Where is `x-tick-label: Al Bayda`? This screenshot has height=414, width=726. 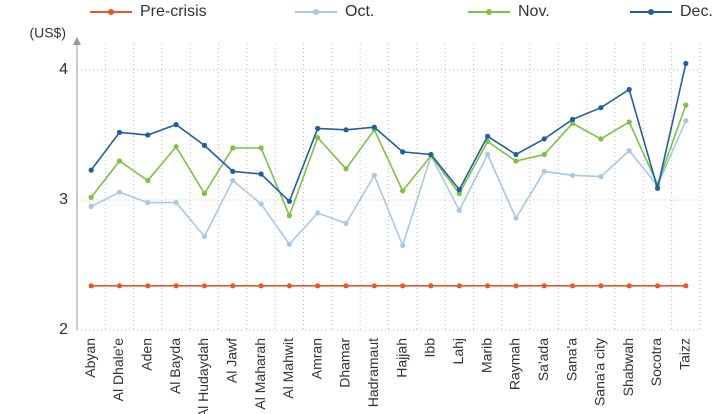 x-tick-label: Al Bayda is located at coordinates (175, 366).